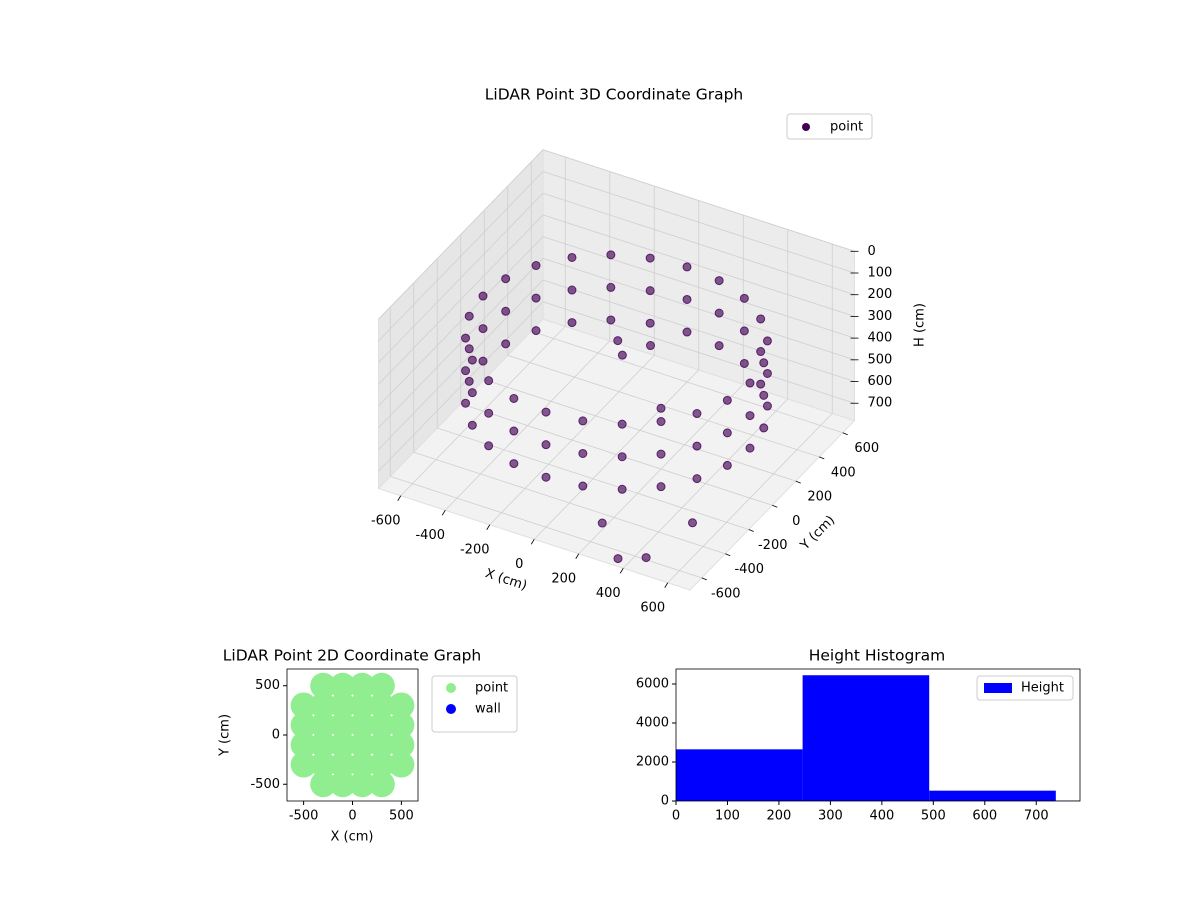  What do you see at coordinates (726, 593) in the screenshot?
I see `y-tick-label: -600` at bounding box center [726, 593].